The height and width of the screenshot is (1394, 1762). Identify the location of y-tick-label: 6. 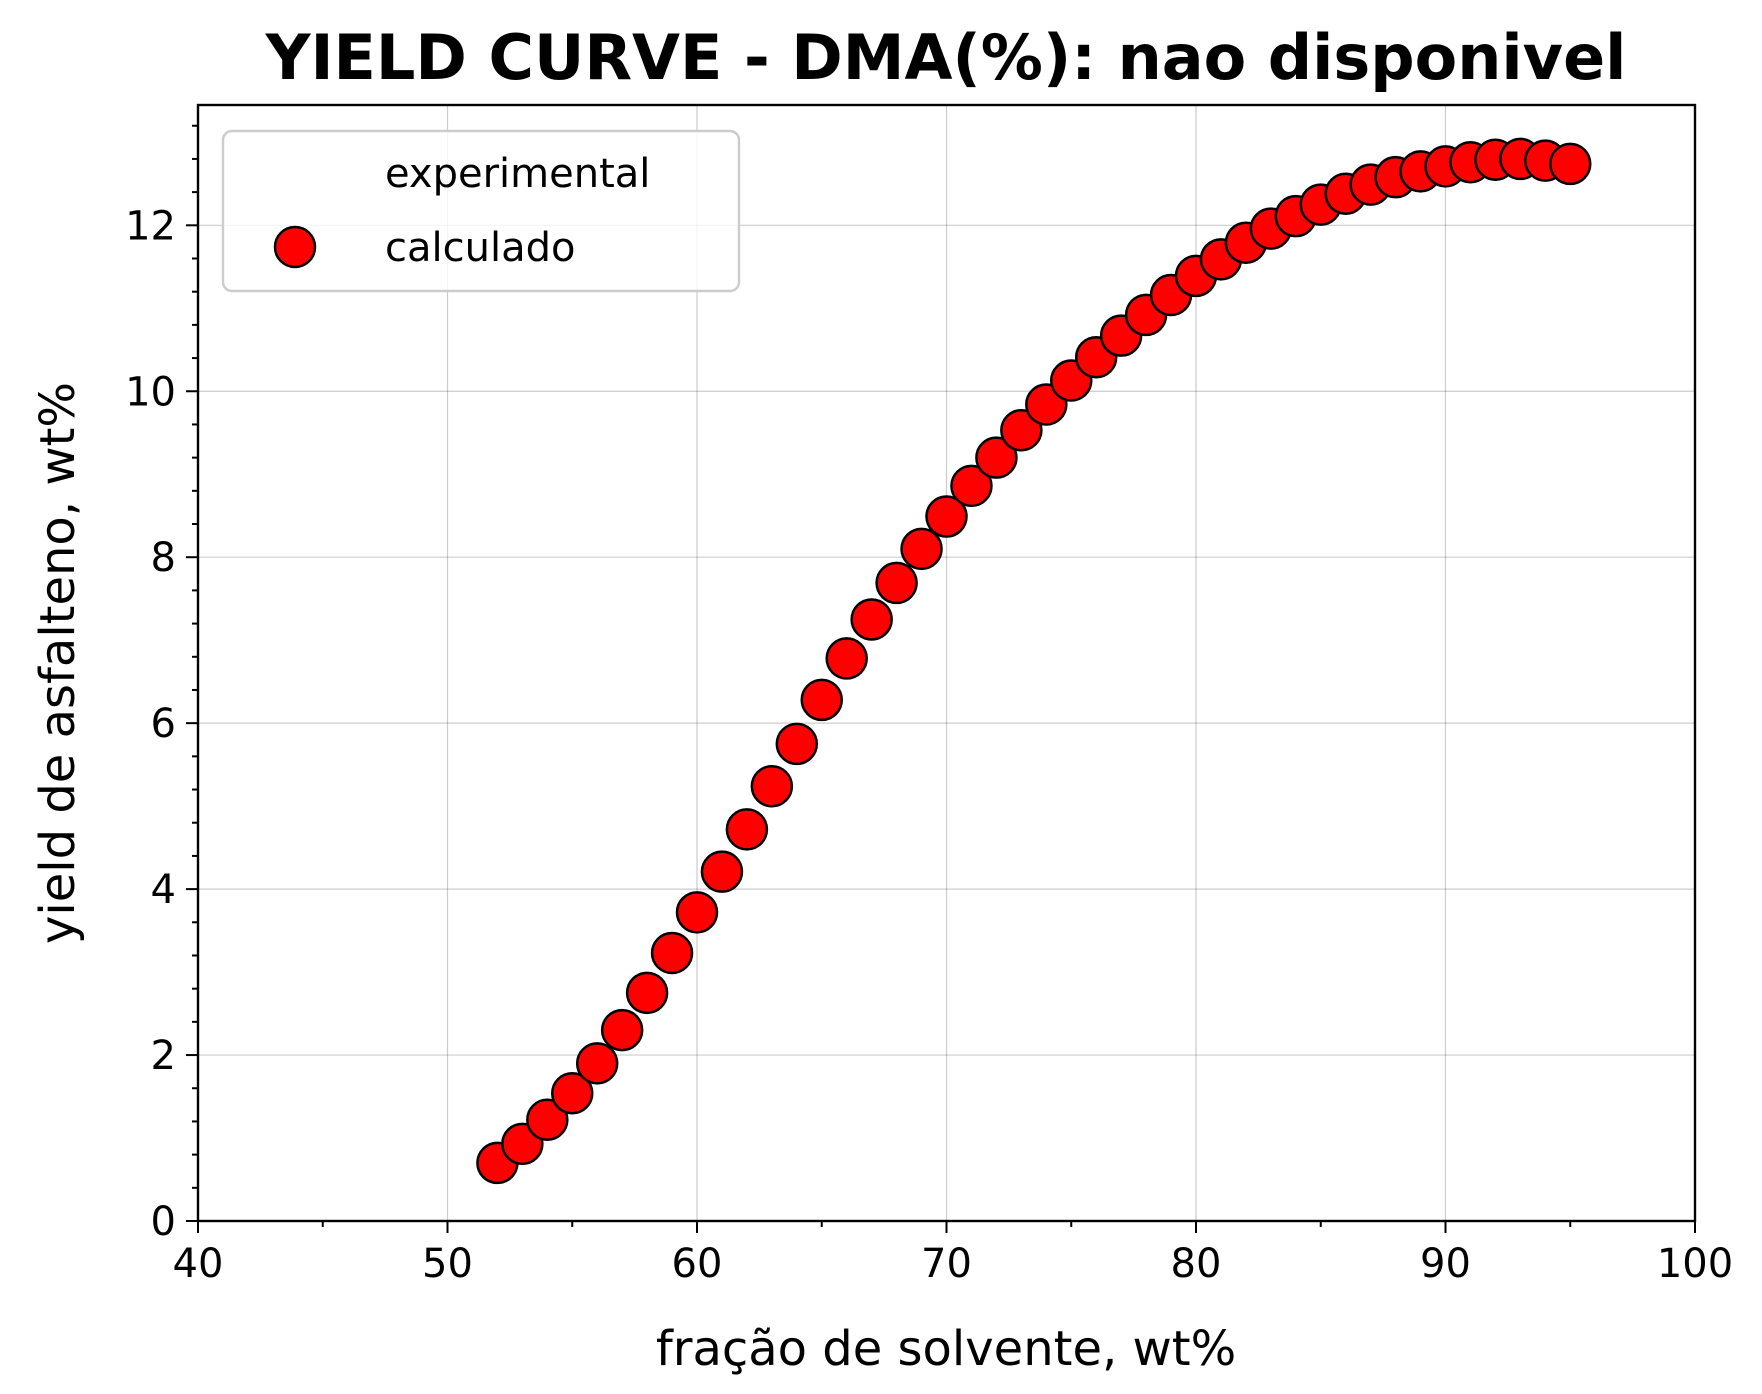
(163, 724).